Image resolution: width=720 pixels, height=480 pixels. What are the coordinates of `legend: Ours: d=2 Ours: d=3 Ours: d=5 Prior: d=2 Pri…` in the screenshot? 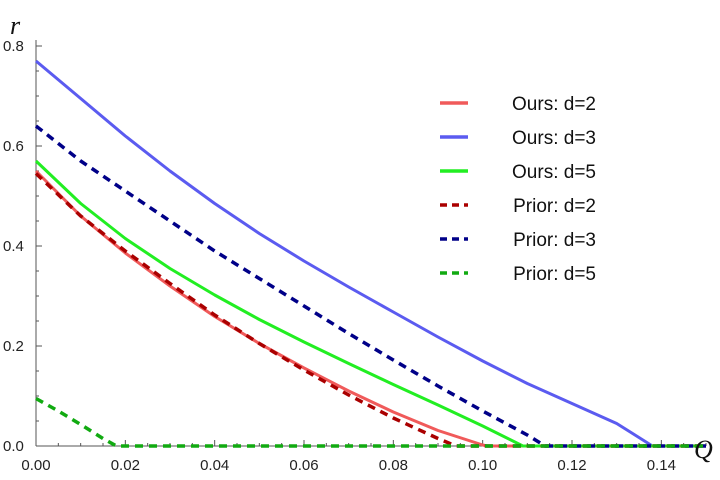 It's located at (518, 189).